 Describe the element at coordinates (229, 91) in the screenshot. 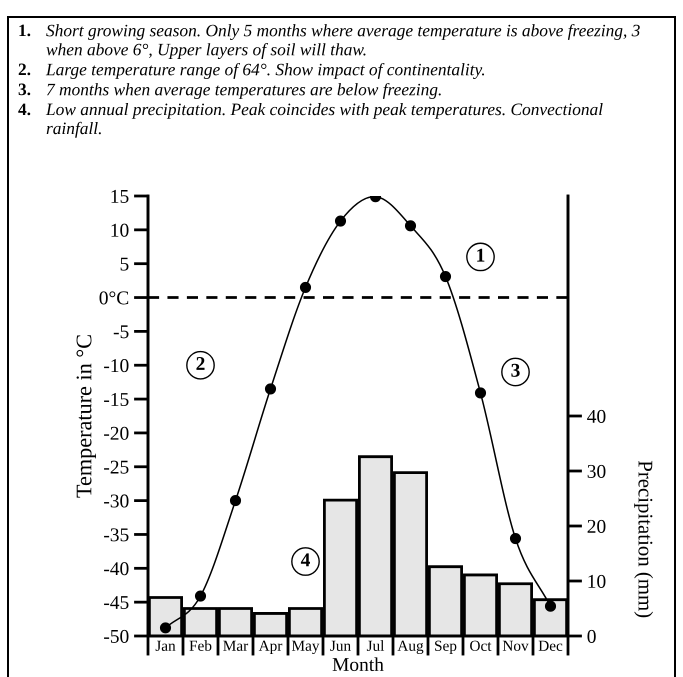

I see `text: 3. 7 months when average temperatures are below freezing.` at that location.